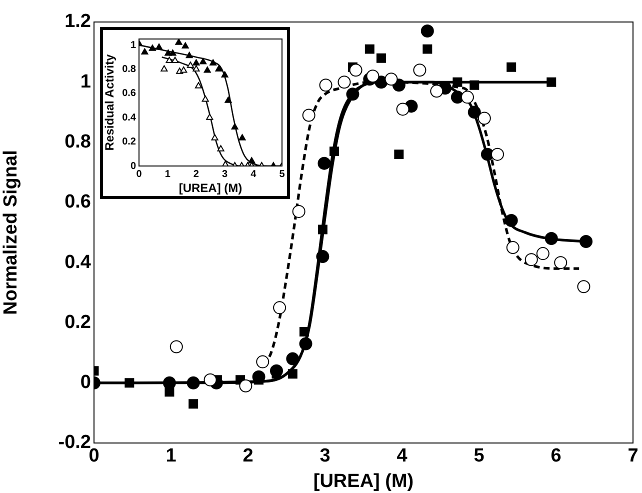 This screenshot has width=642, height=493. Describe the element at coordinates (77, 21) in the screenshot. I see `y-tick-label: 1.2` at that location.